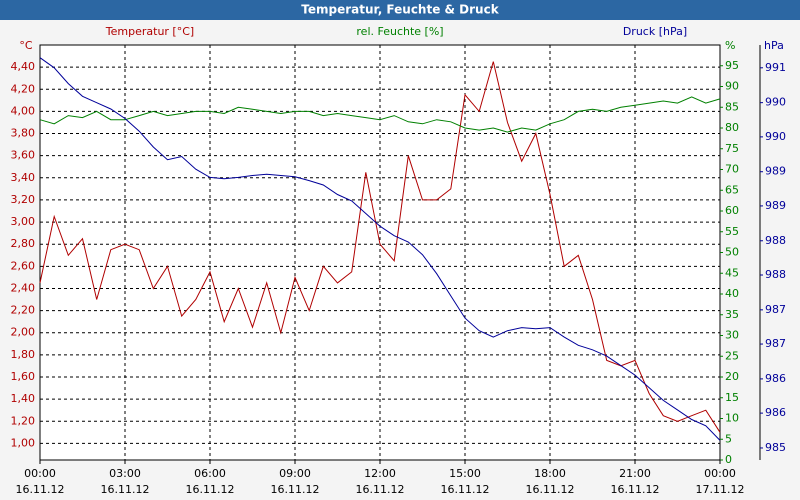 Image resolution: width=800 pixels, height=500 pixels. I want to click on title-bar, so click(400, 10).